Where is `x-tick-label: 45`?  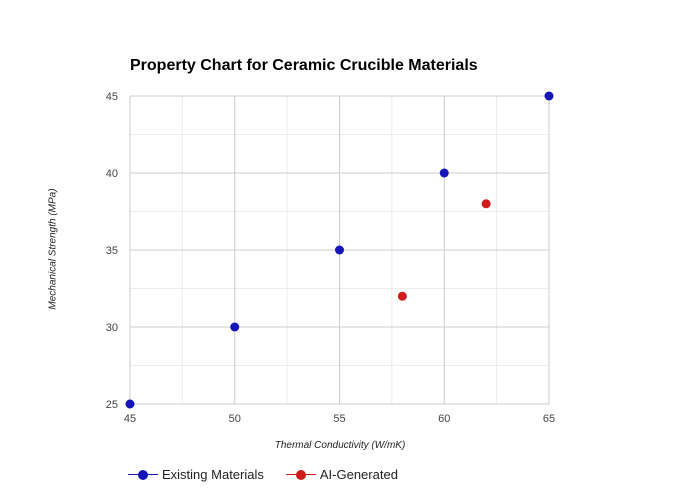
x-tick-label: 45 is located at coordinates (130, 419).